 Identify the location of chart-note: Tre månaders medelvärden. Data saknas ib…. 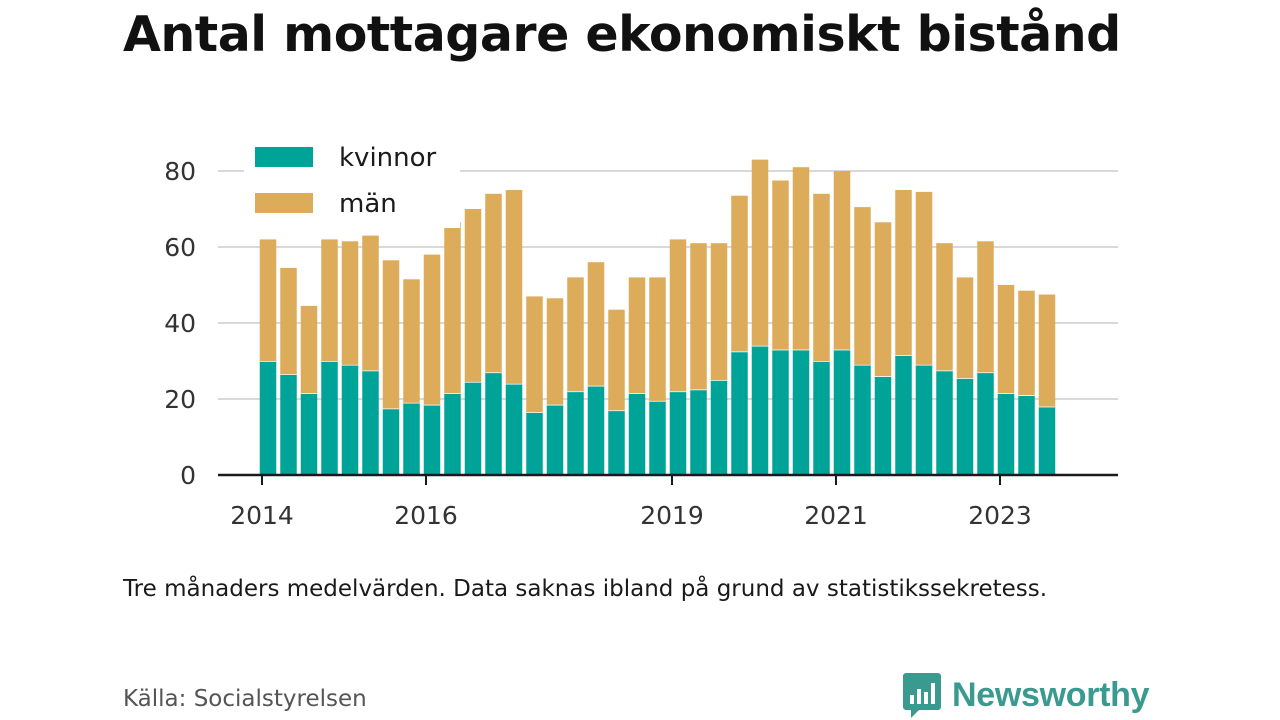
(585, 589).